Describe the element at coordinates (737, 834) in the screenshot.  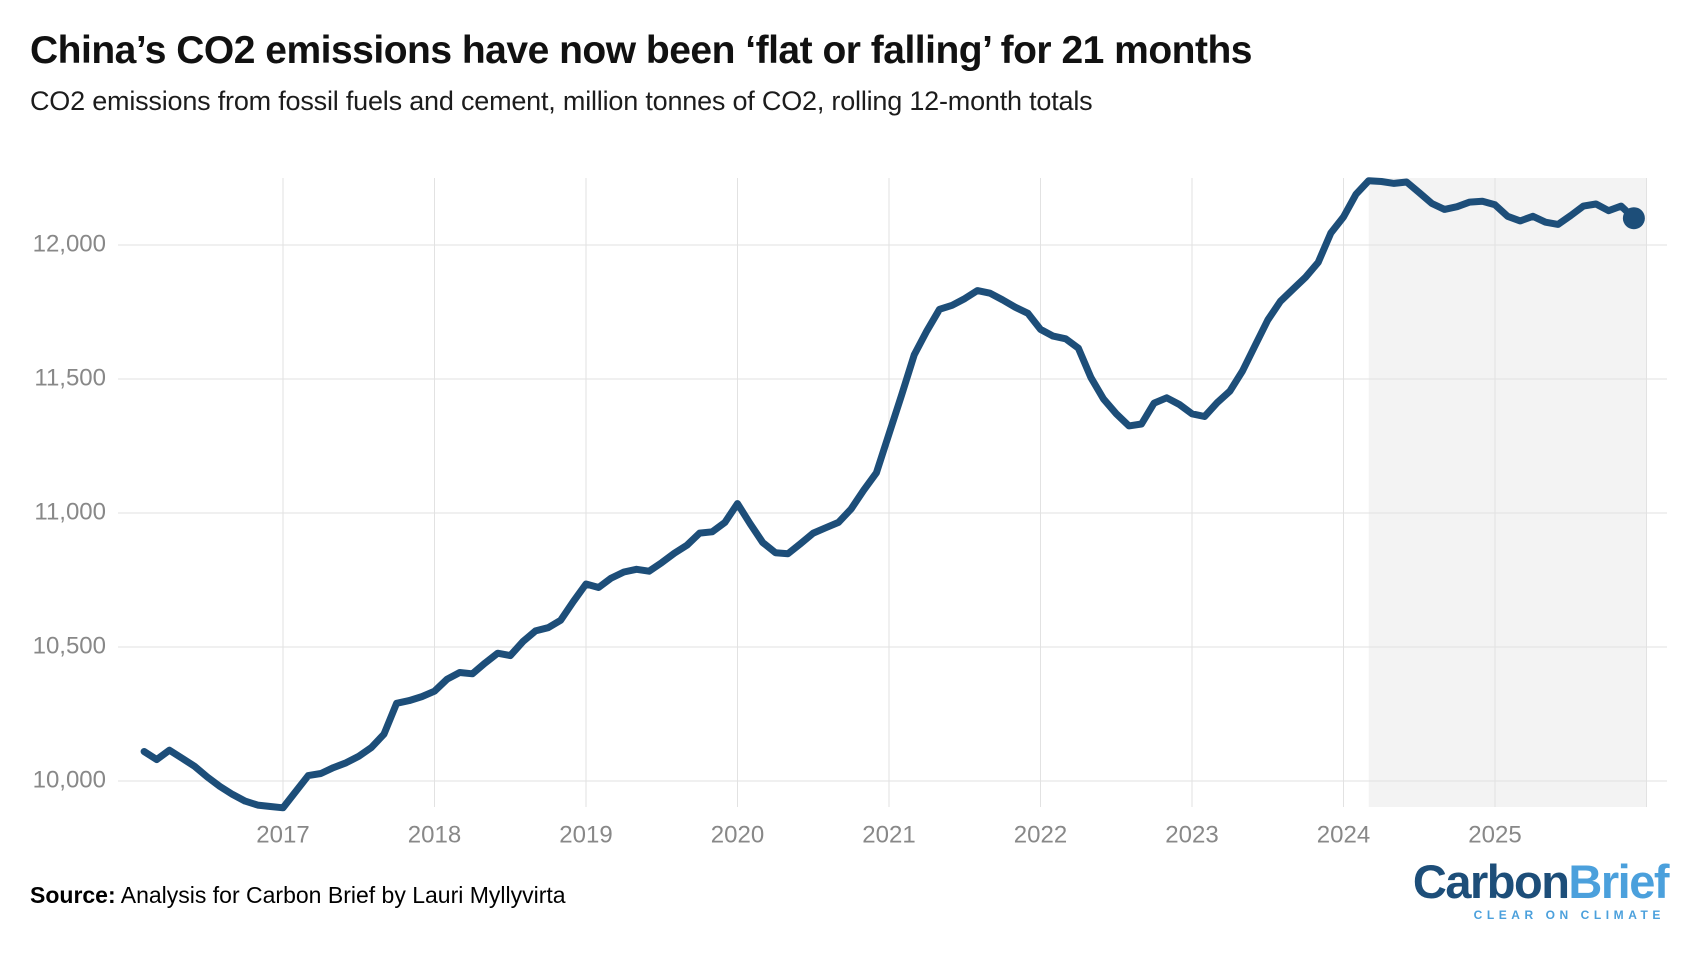
I see `x-axis-tick-label: 2020` at that location.